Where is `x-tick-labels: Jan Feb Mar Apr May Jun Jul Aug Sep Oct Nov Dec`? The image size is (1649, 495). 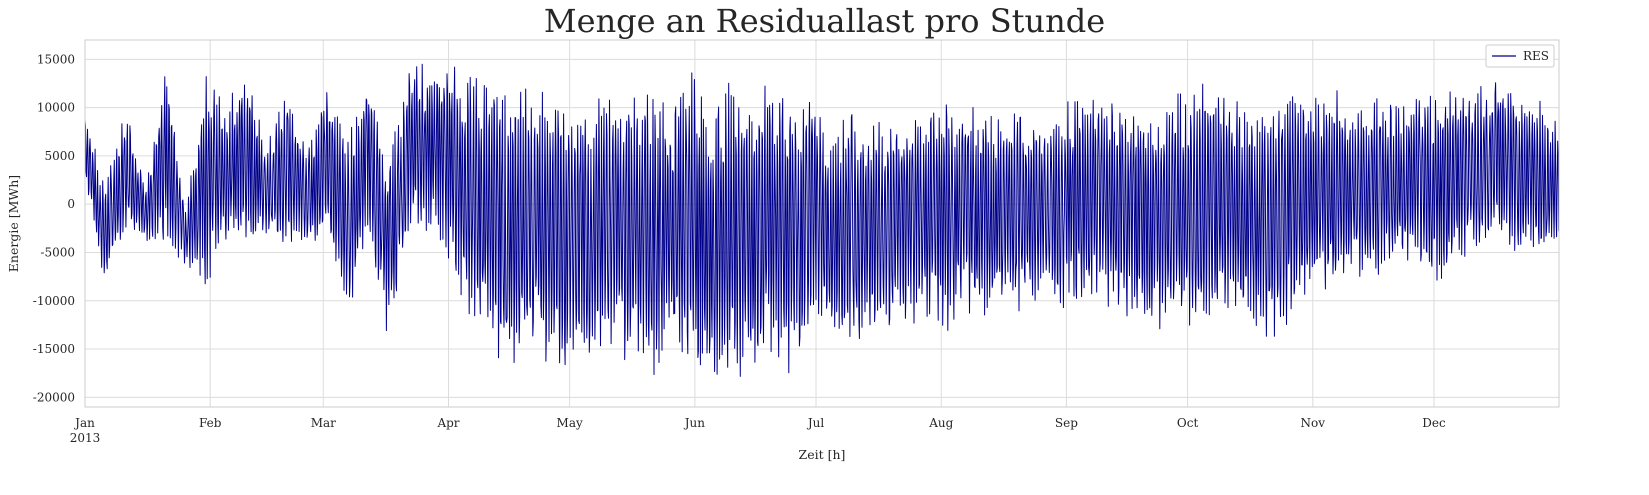 x-tick-labels: Jan Feb Mar Apr May Jun Jul Aug Sep Oct Nov Dec is located at coordinates (759, 423).